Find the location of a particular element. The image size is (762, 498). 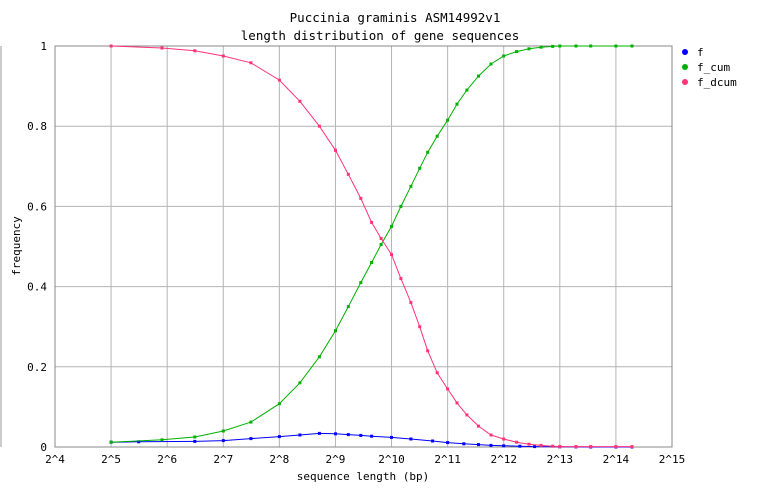

x-tick-label: 2^4 is located at coordinates (55, 459).